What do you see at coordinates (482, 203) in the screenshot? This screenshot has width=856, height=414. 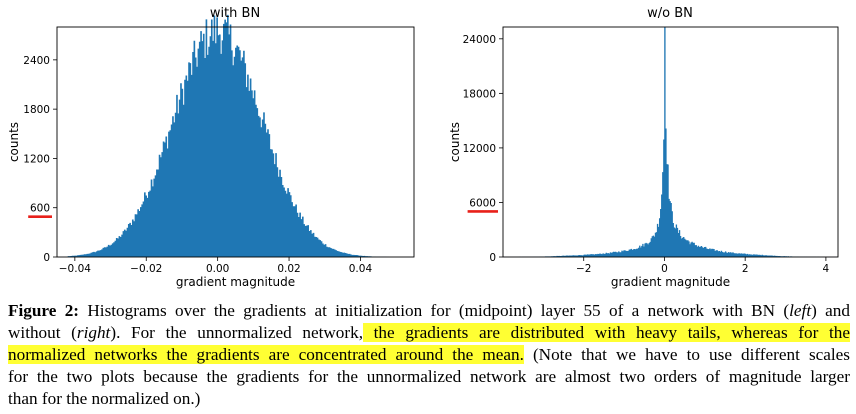 I see `without-bn-y-tick-label: 6000` at bounding box center [482, 203].